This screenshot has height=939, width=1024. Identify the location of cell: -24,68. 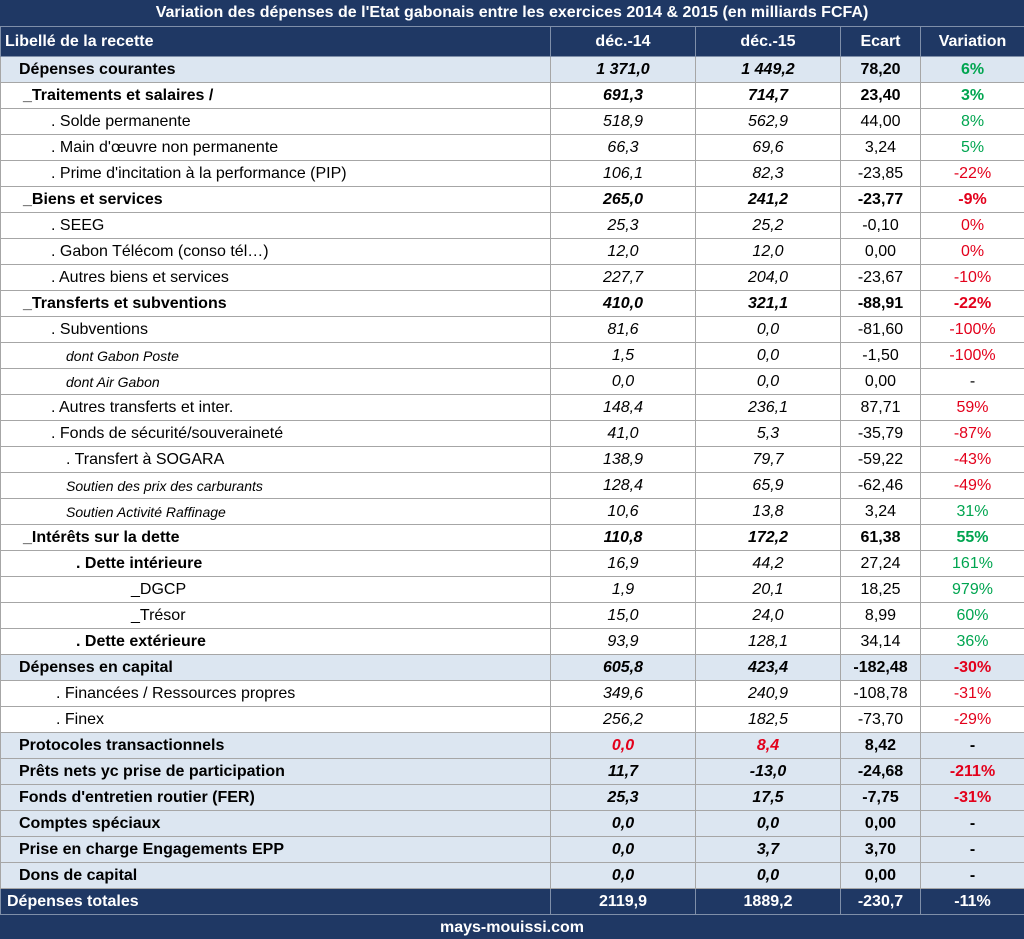
(880, 771).